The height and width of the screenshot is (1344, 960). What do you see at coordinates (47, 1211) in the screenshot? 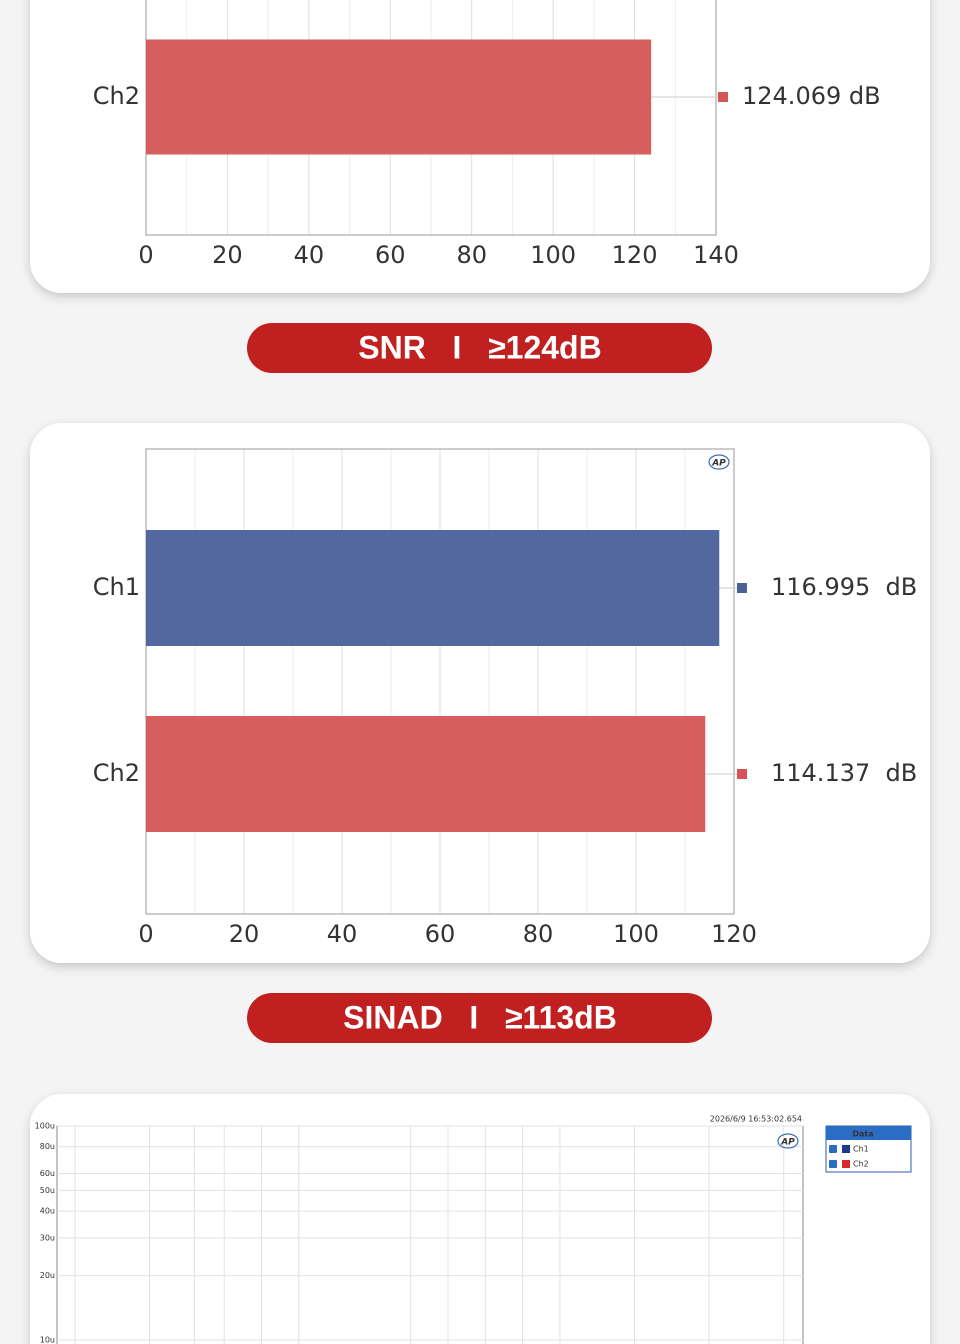
I see `y-tick-label: 40u` at bounding box center [47, 1211].